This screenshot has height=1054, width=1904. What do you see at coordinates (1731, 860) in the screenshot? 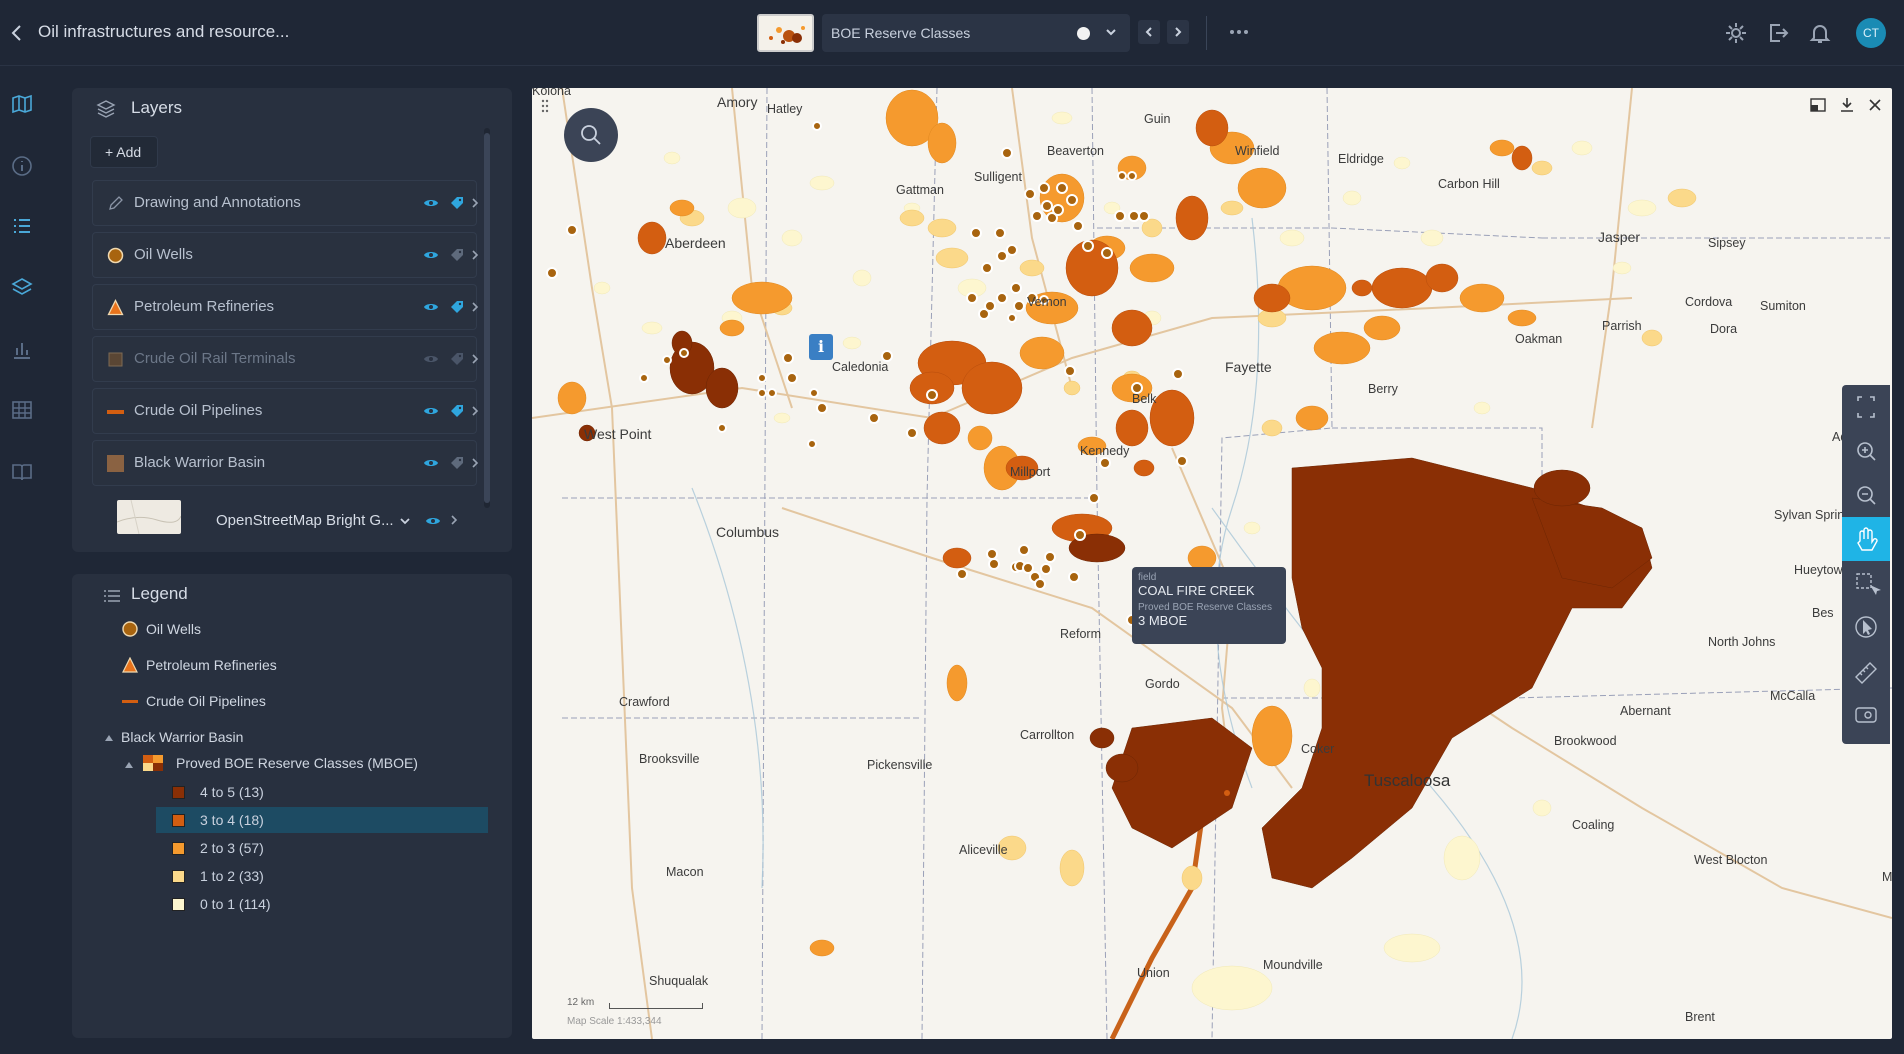
I see `place-label: West Blocton` at bounding box center [1731, 860].